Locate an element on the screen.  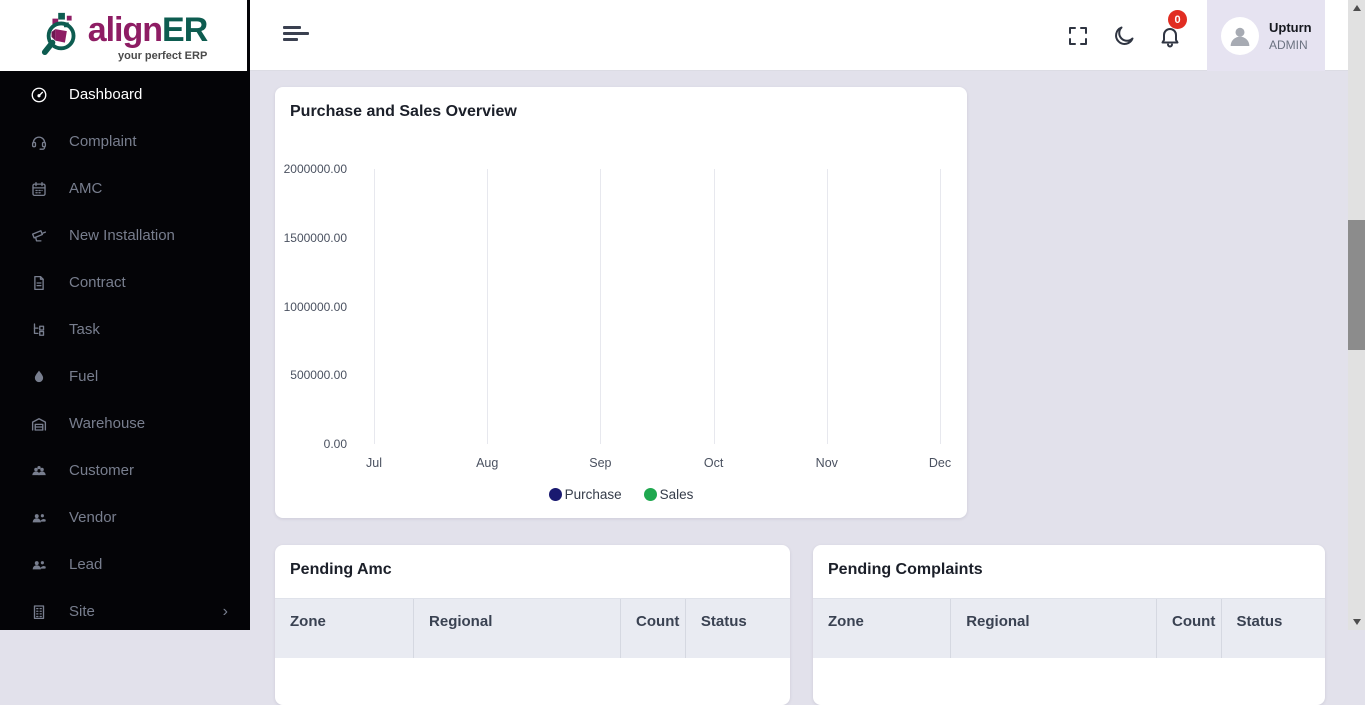
topbar: 0 Upturn ADMIN is located at coordinates (799, 35).